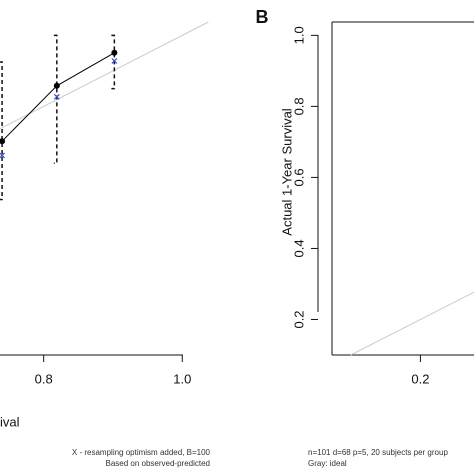 The image size is (474, 474). I want to click on y-tick-label: 1.0, so click(298, 35).